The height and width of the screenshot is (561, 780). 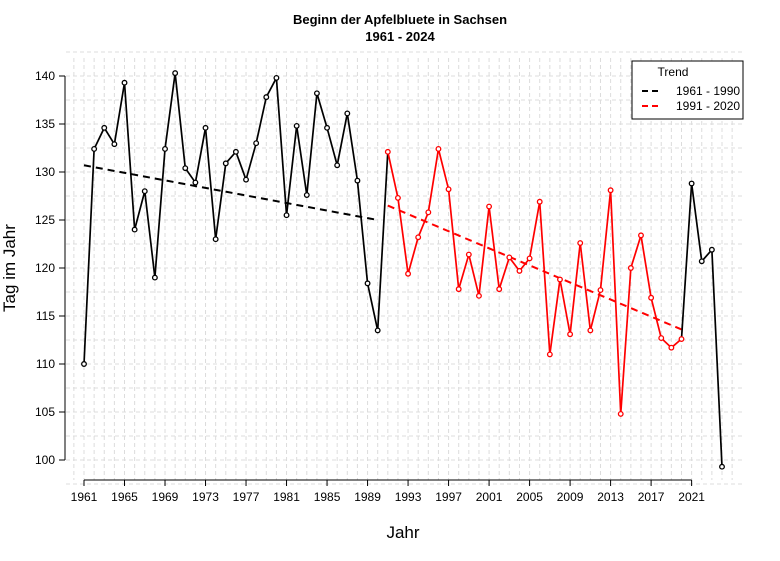 I want to click on x-tick-label: 1969, so click(x=165, y=497).